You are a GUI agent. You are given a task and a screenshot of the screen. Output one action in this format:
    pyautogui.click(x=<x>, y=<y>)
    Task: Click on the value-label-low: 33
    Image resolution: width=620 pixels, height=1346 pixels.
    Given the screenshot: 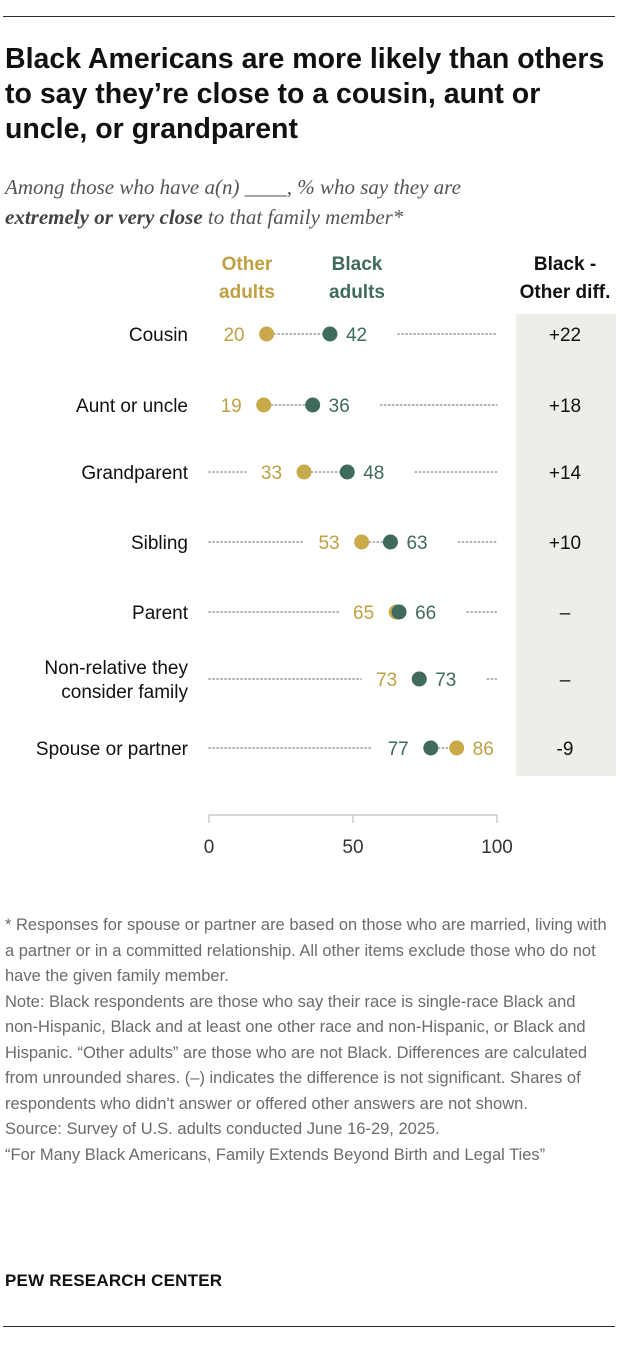 What is the action you would take?
    pyautogui.click(x=271, y=473)
    